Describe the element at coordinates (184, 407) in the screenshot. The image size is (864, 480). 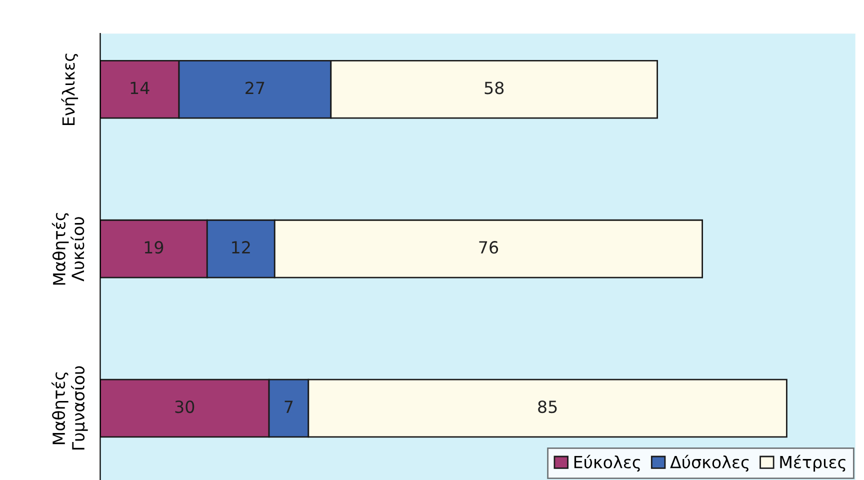
I see `data-label: 30` at that location.